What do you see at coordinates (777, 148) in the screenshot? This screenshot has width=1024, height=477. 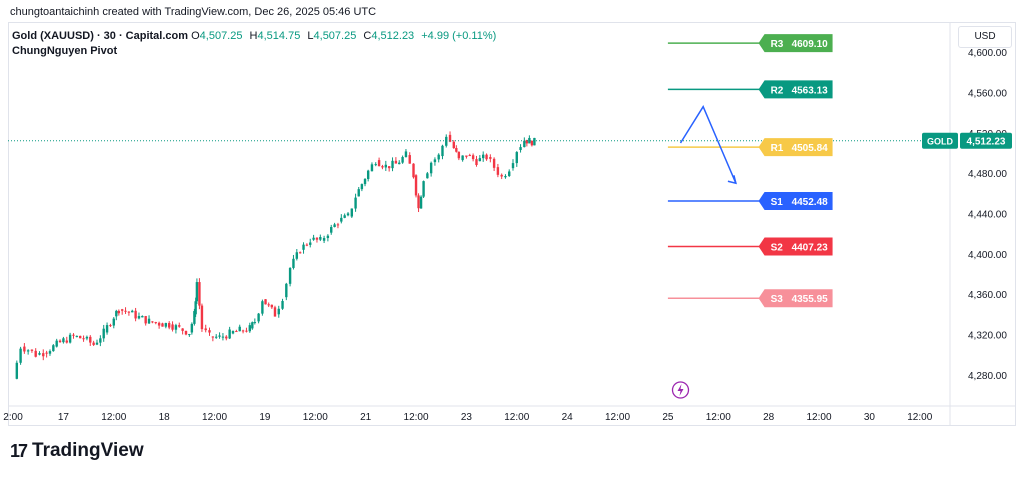 I see `pivot-label-r1: R1` at bounding box center [777, 148].